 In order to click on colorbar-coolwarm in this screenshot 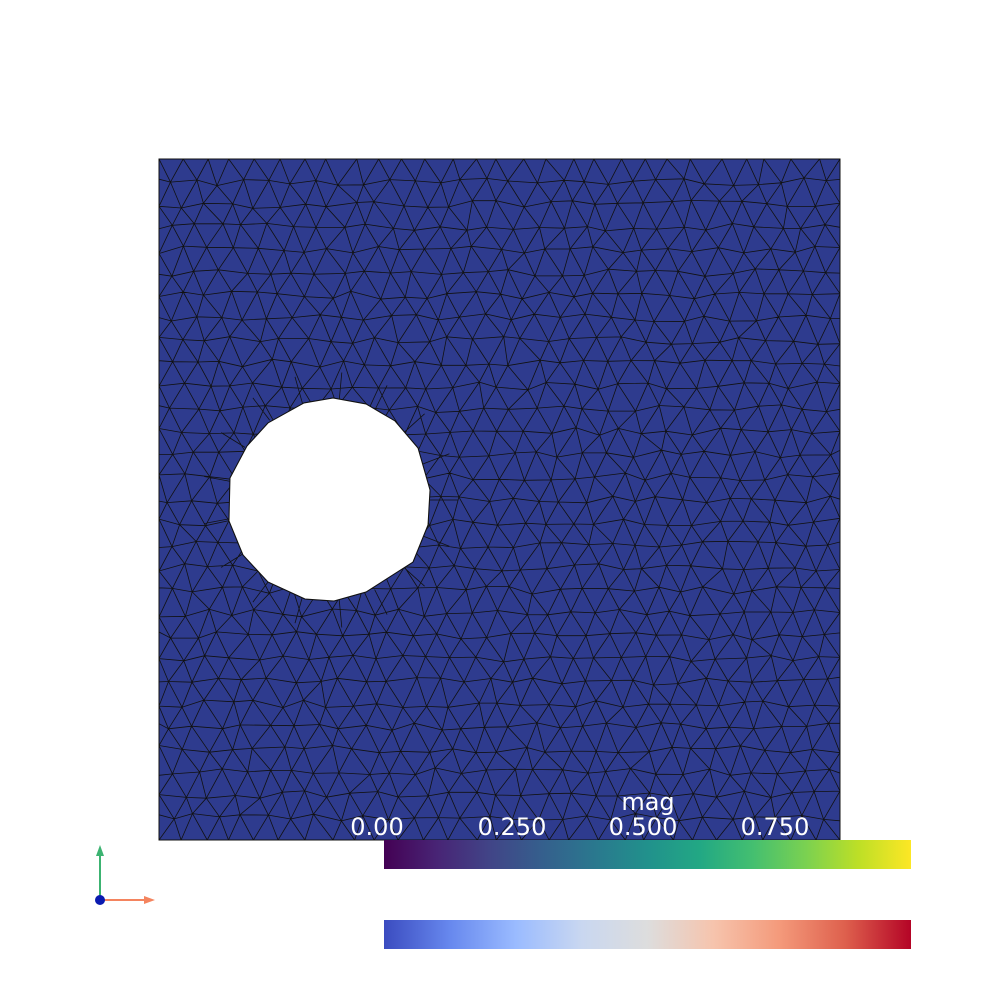, I will do `click(647, 934)`.